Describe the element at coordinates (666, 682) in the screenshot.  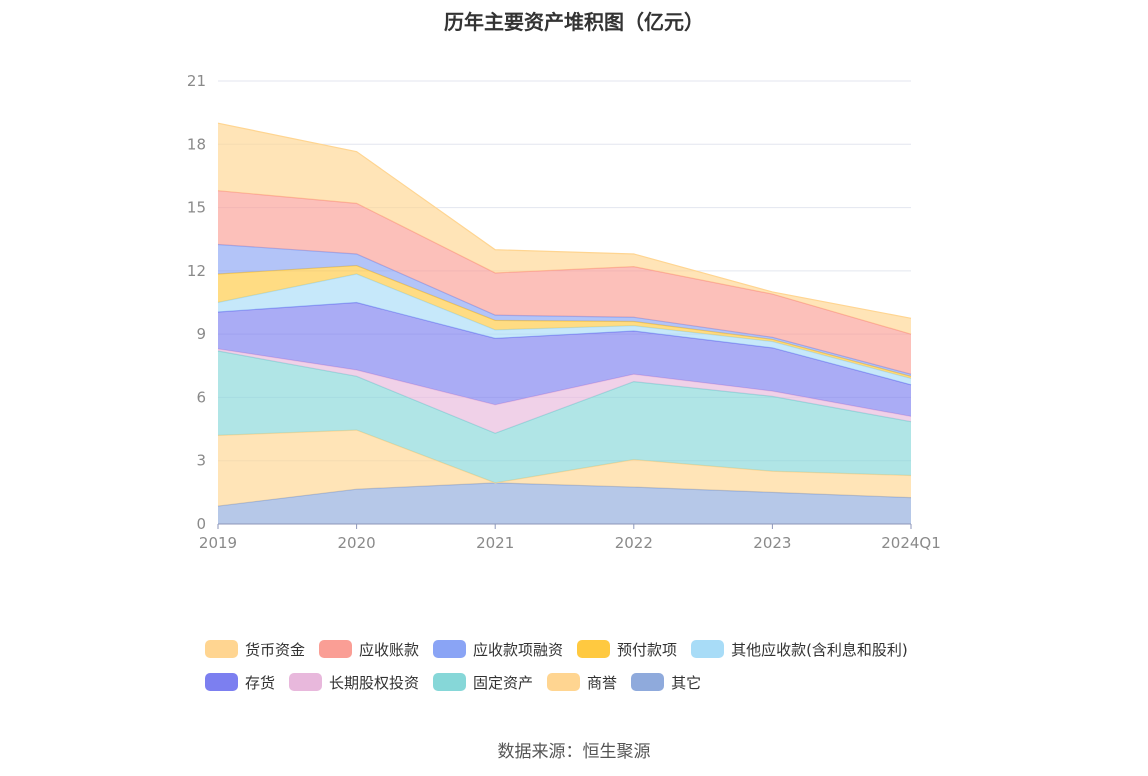
I see `legend-item: 其它` at that location.